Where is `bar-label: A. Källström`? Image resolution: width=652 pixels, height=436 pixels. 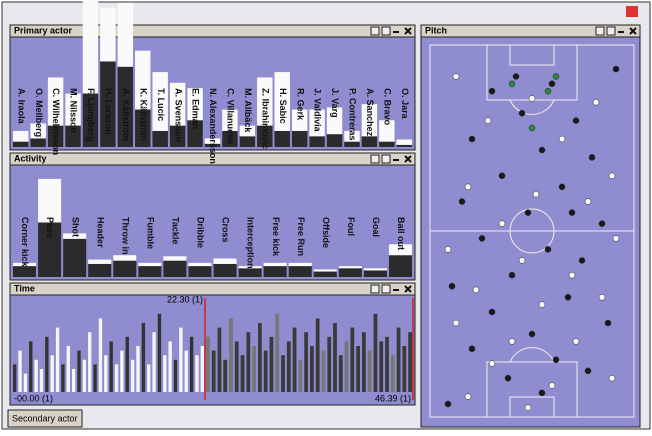 bar-label: A. Källström is located at coordinates (126, 114).